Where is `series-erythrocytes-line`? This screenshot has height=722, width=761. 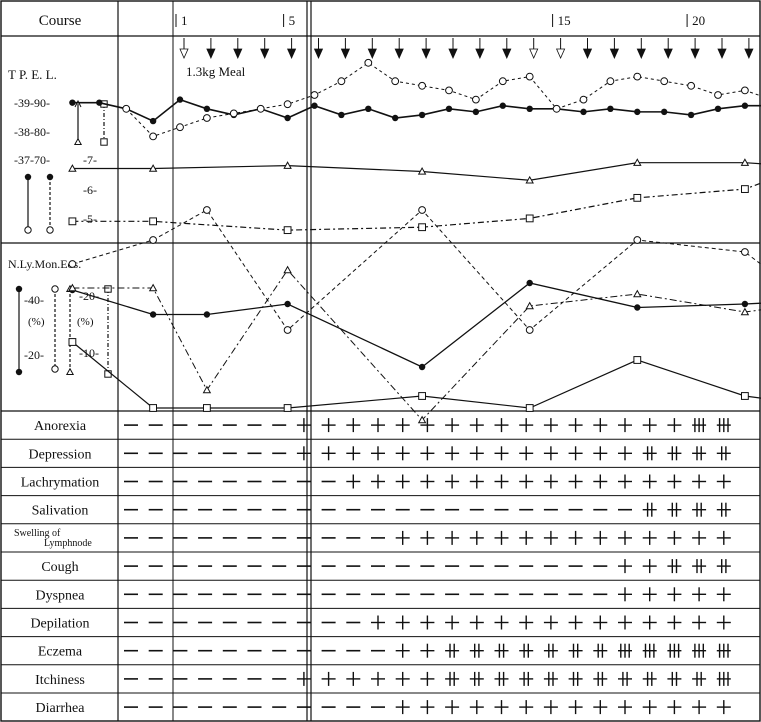
series-erythrocytes-line is located at coordinates (416, 171).